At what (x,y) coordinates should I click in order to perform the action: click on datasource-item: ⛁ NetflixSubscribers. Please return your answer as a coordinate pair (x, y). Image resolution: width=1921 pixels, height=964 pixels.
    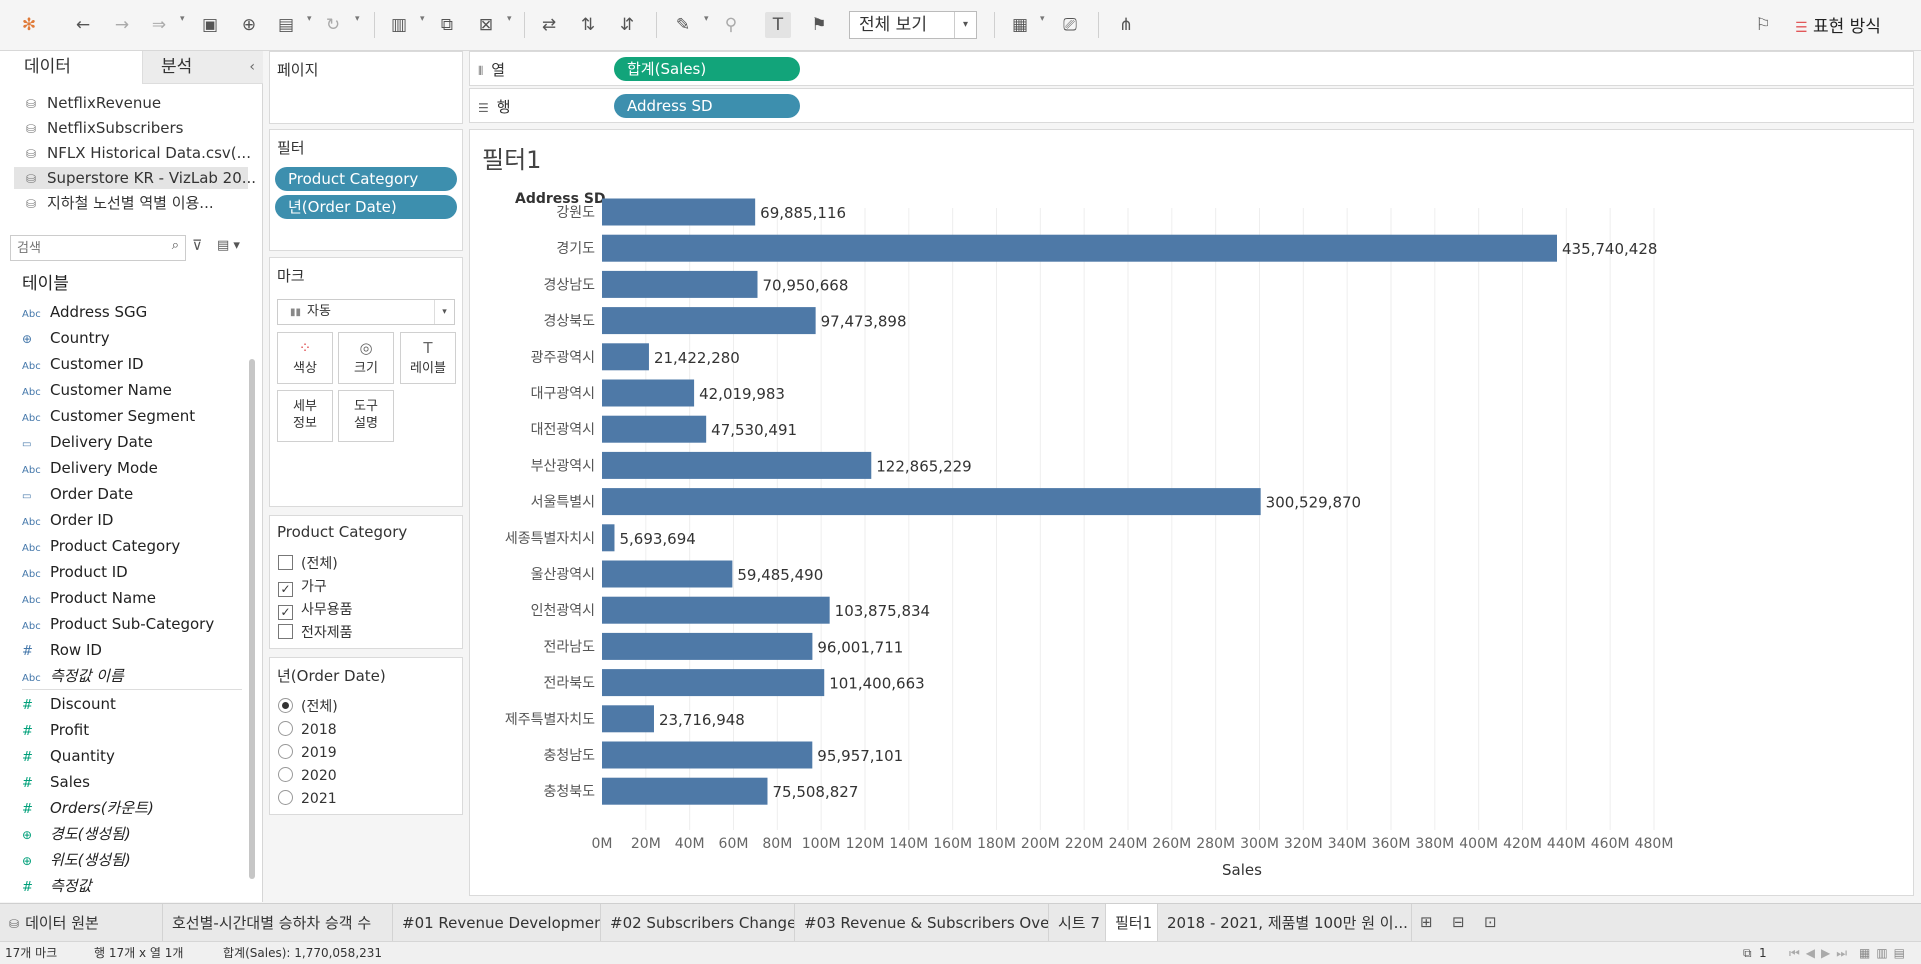
    Looking at the image, I should click on (105, 128).